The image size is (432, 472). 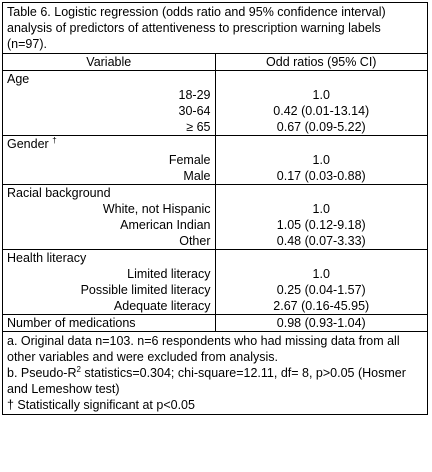 I want to click on row-label: Number of medications, so click(x=109, y=323).